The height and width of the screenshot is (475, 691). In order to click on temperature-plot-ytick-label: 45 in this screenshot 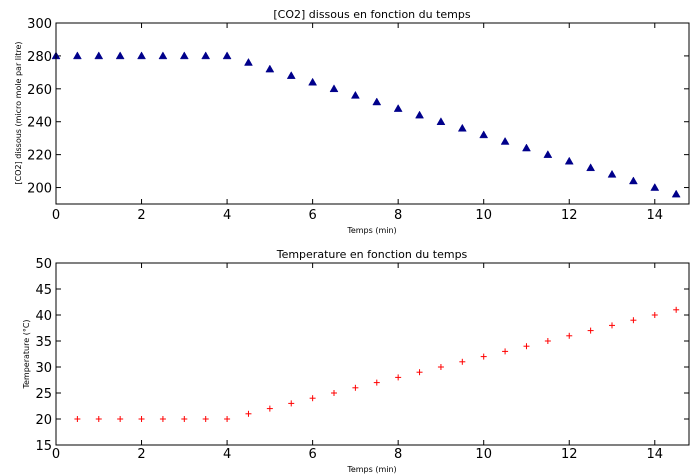, I will do `click(43, 290)`.